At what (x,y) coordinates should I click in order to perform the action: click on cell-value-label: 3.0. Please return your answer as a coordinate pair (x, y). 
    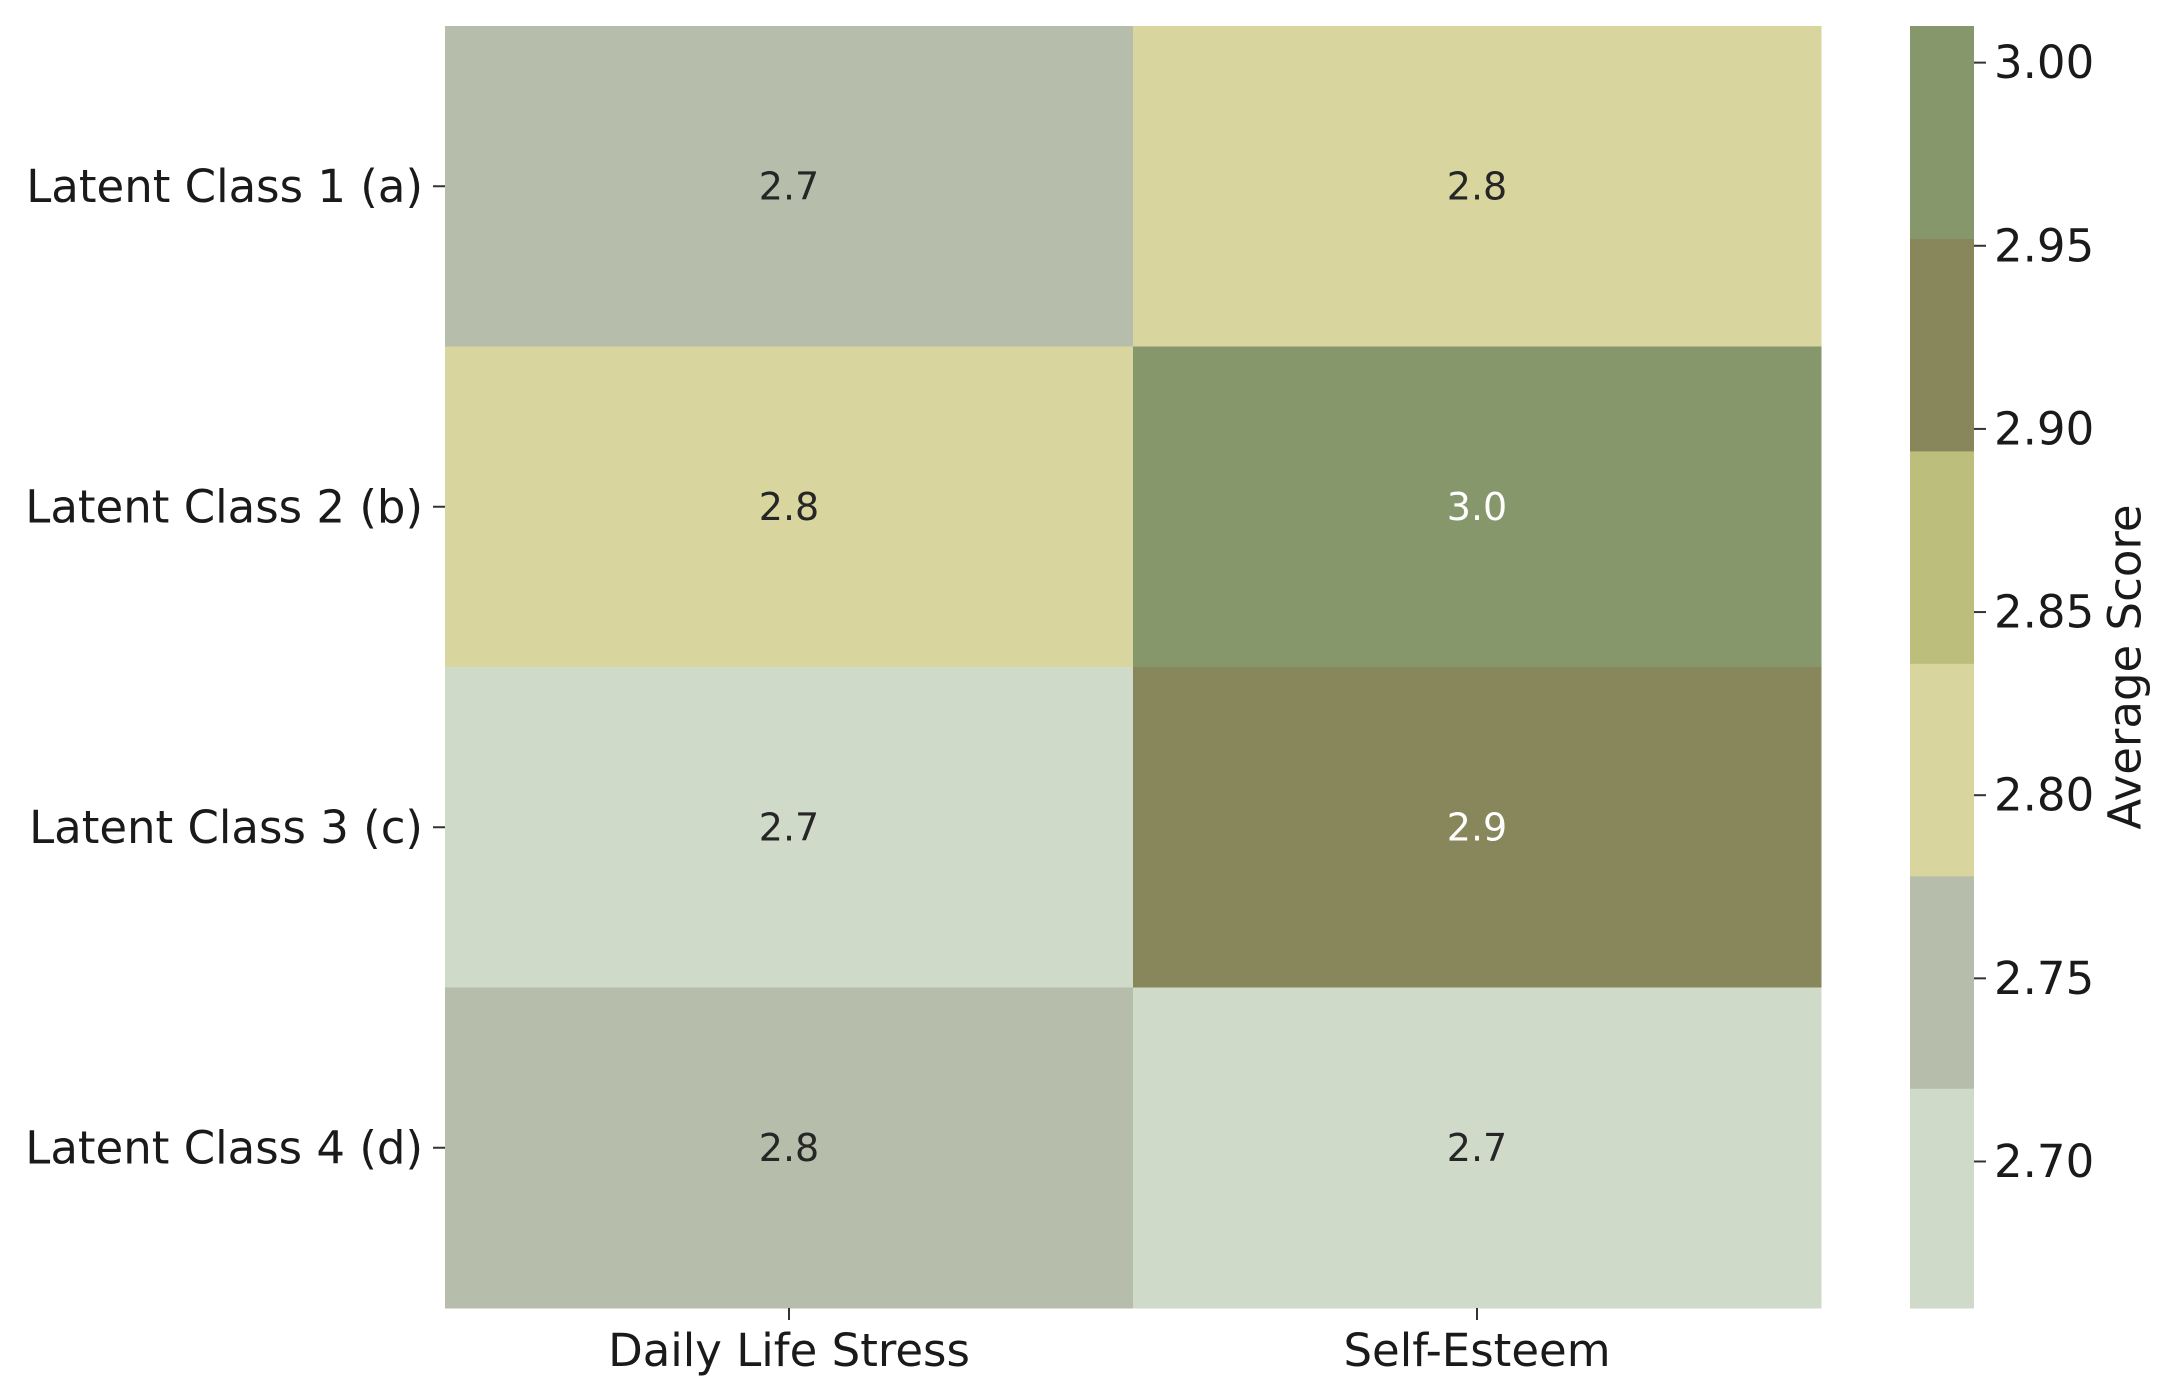
    Looking at the image, I should click on (1477, 507).